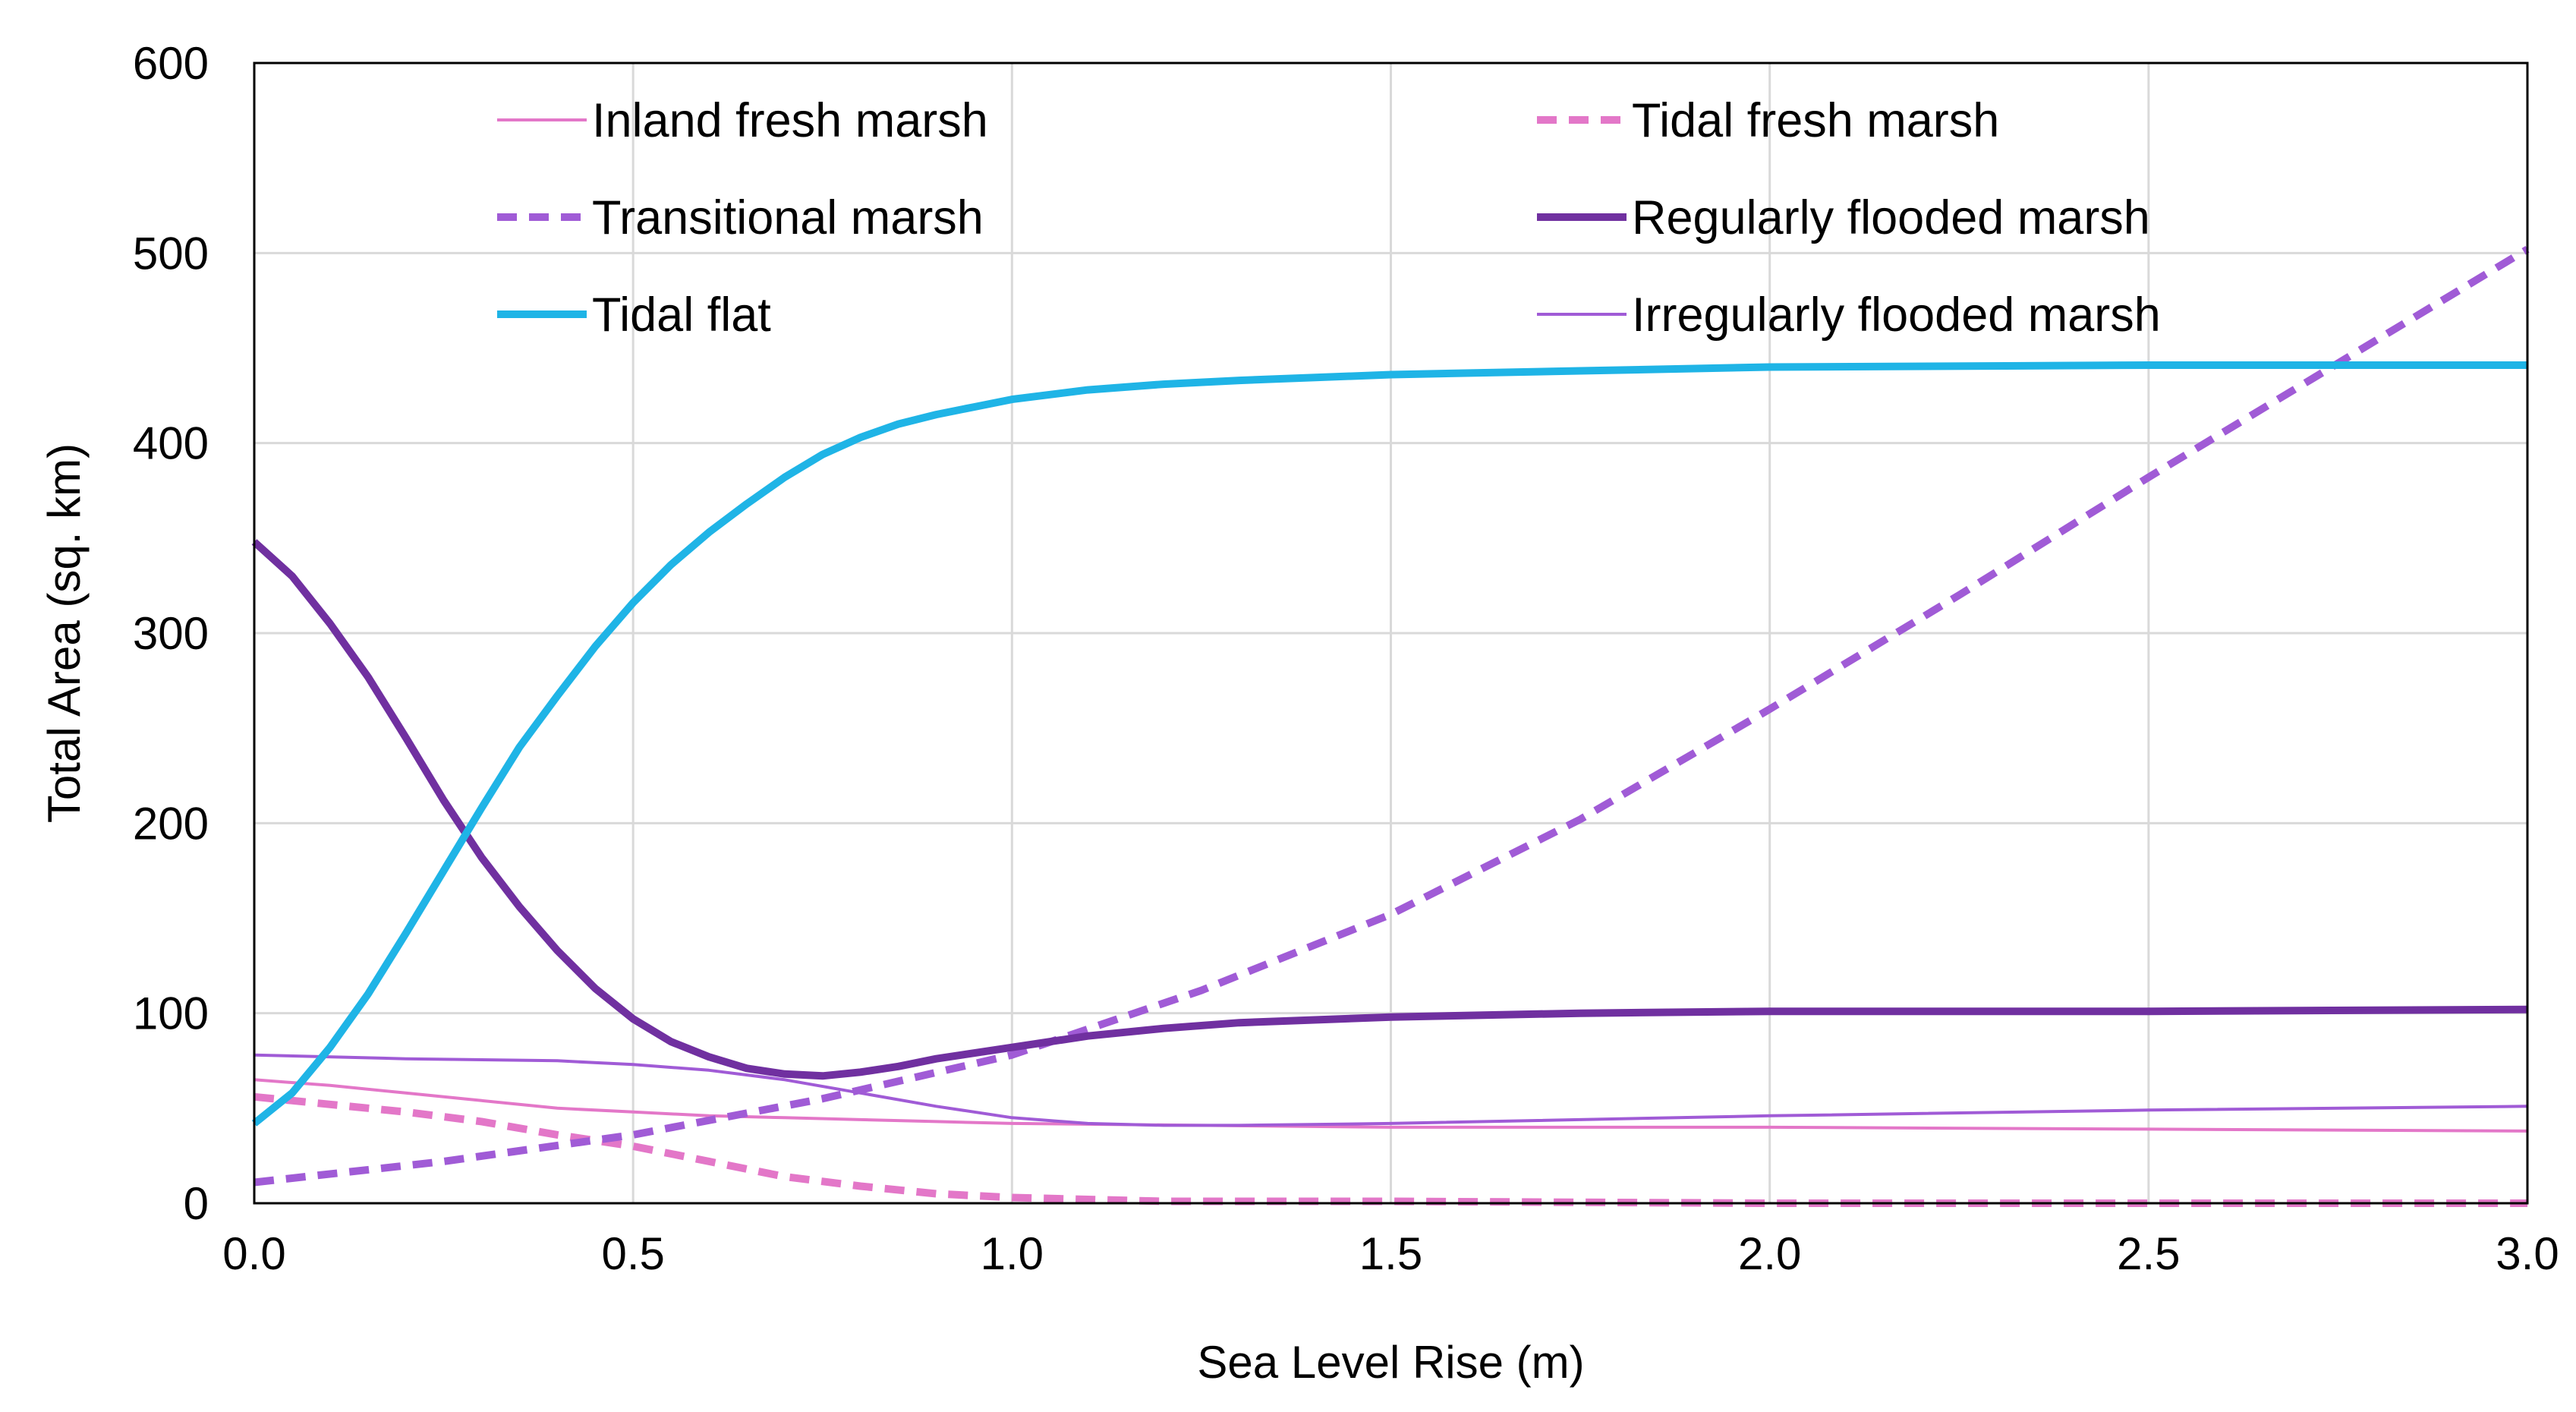 The width and height of the screenshot is (2576, 1412). Describe the element at coordinates (171, 633) in the screenshot. I see `y-tick-label: 300` at that location.